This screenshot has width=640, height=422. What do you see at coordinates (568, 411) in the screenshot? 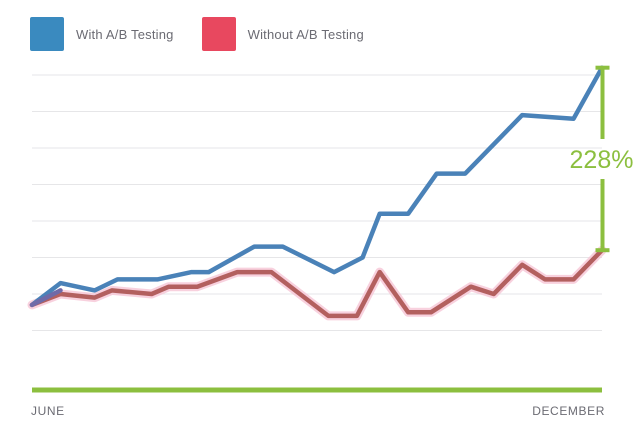
I see `x-axis-end-label: DECEMBER` at bounding box center [568, 411].